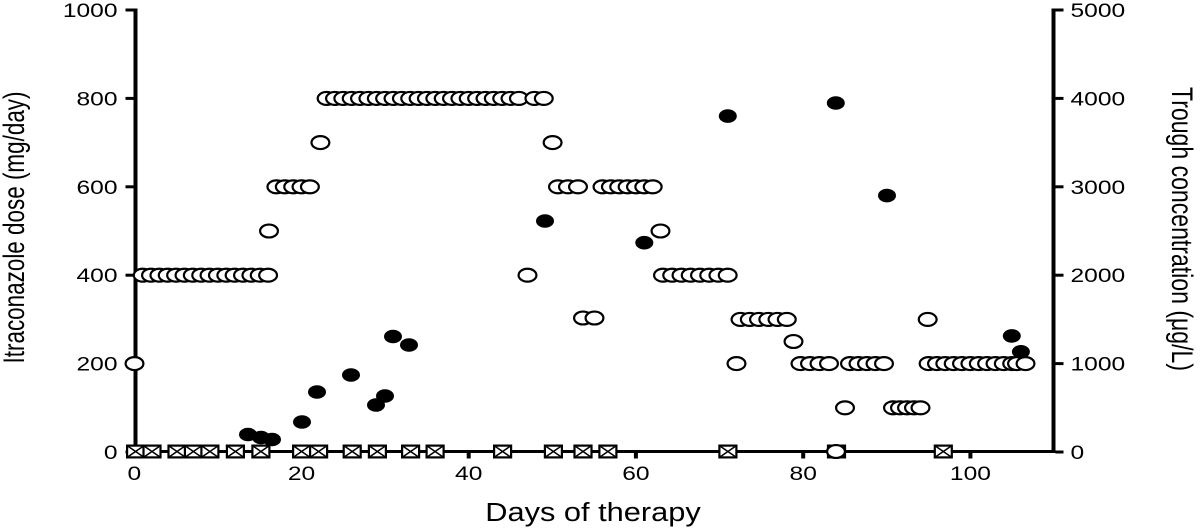 This screenshot has height=528, width=1200. Describe the element at coordinates (468, 473) in the screenshot. I see `svg-text: 40` at that location.